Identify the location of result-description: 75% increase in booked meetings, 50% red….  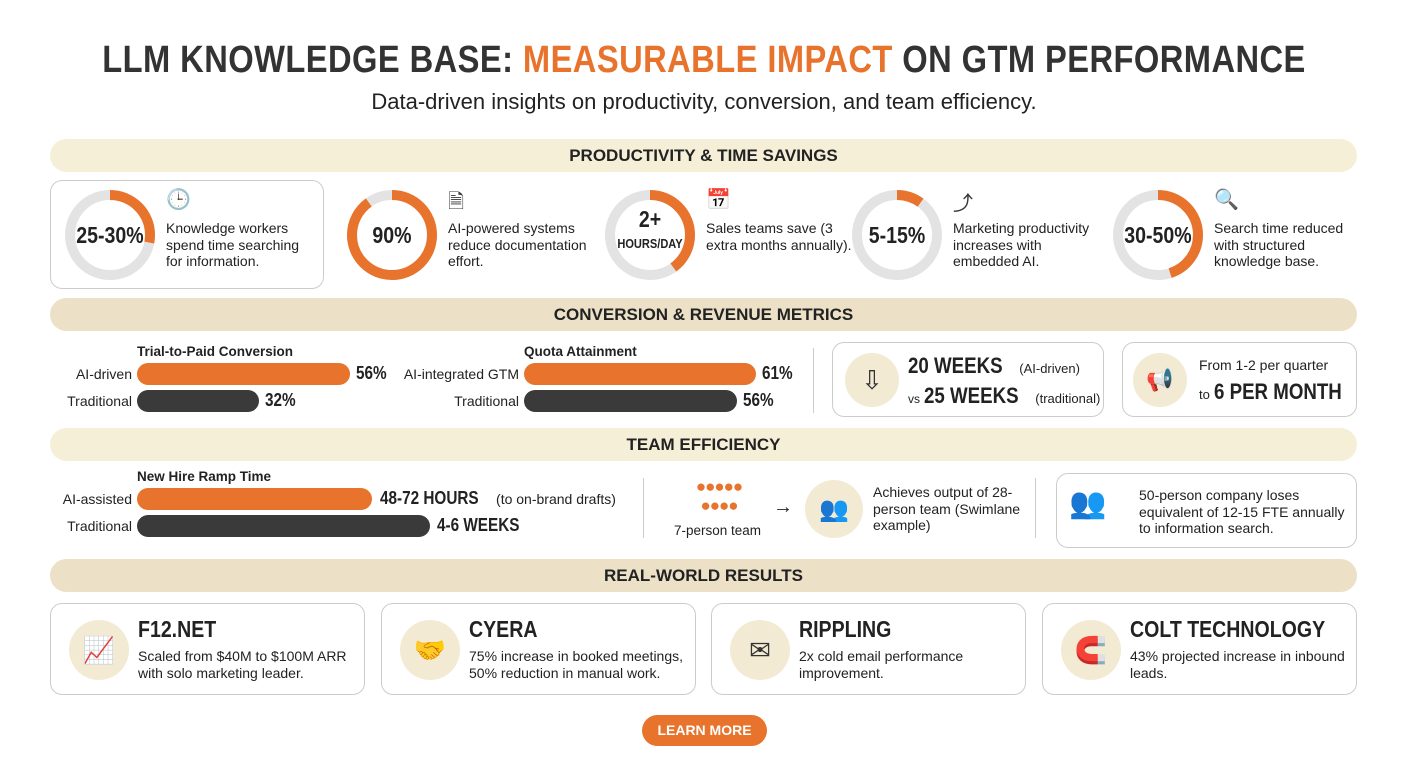
(576, 664).